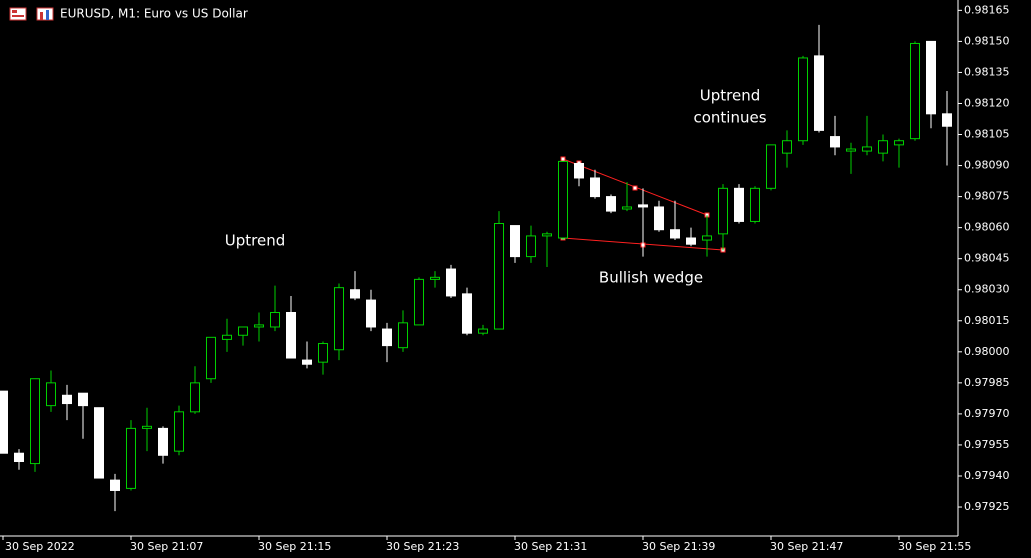  Describe the element at coordinates (255, 241) in the screenshot. I see `annotation: Uptrend` at that location.